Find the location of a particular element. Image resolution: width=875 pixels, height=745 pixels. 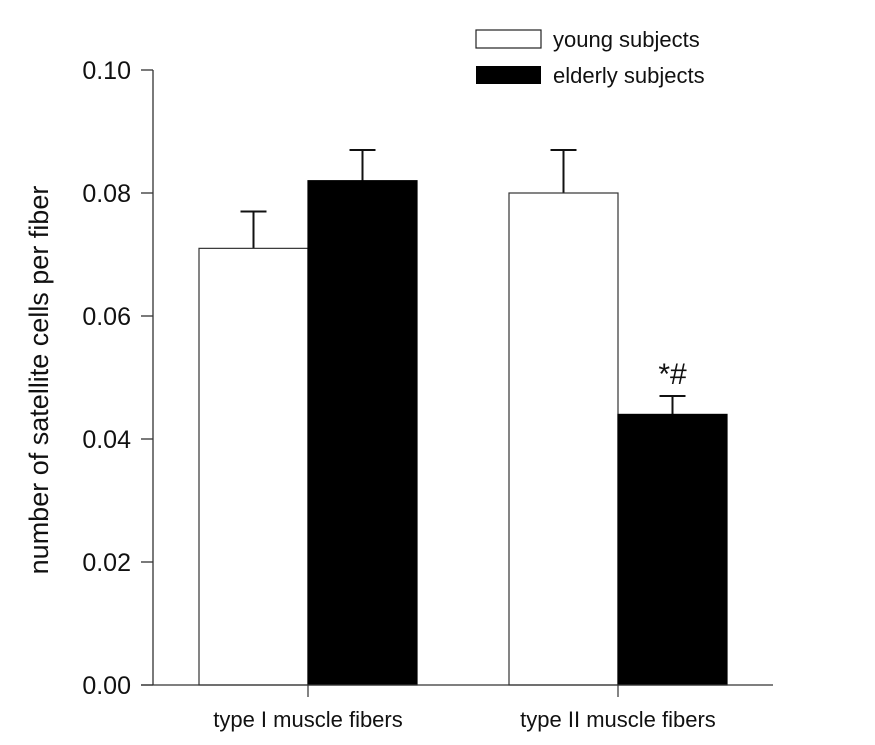

x-tick-label: type I muscle fibers is located at coordinates (308, 719).